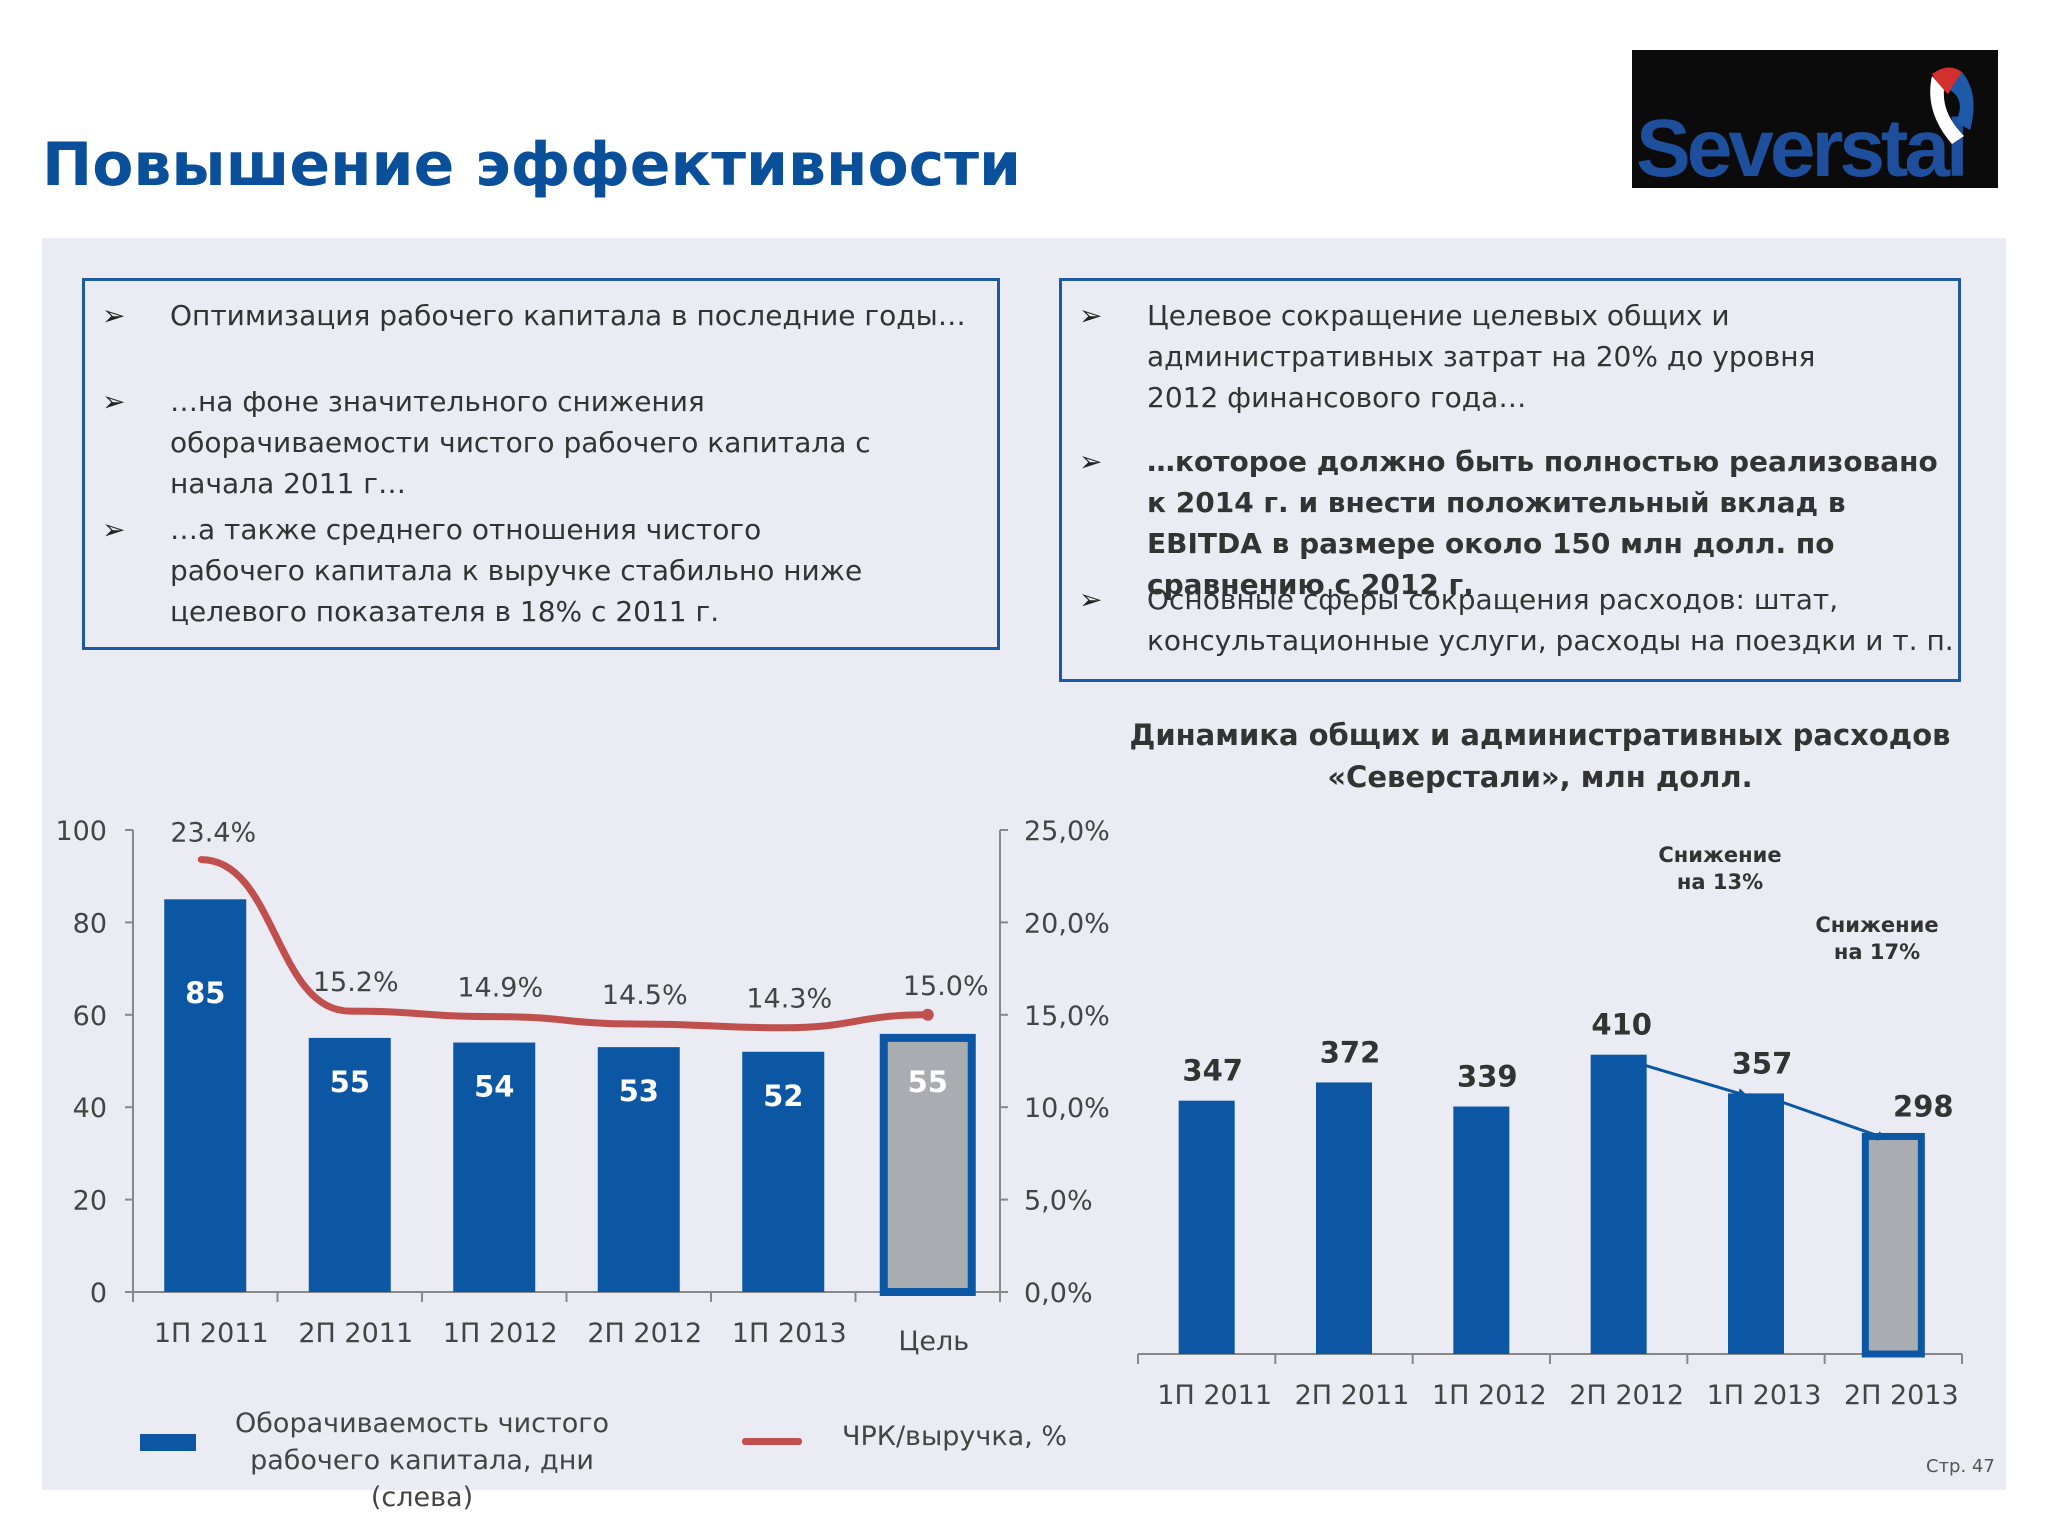 Image resolution: width=2048 pixels, height=1536 pixels. I want to click on legend-bars-swatch, so click(168, 1442).